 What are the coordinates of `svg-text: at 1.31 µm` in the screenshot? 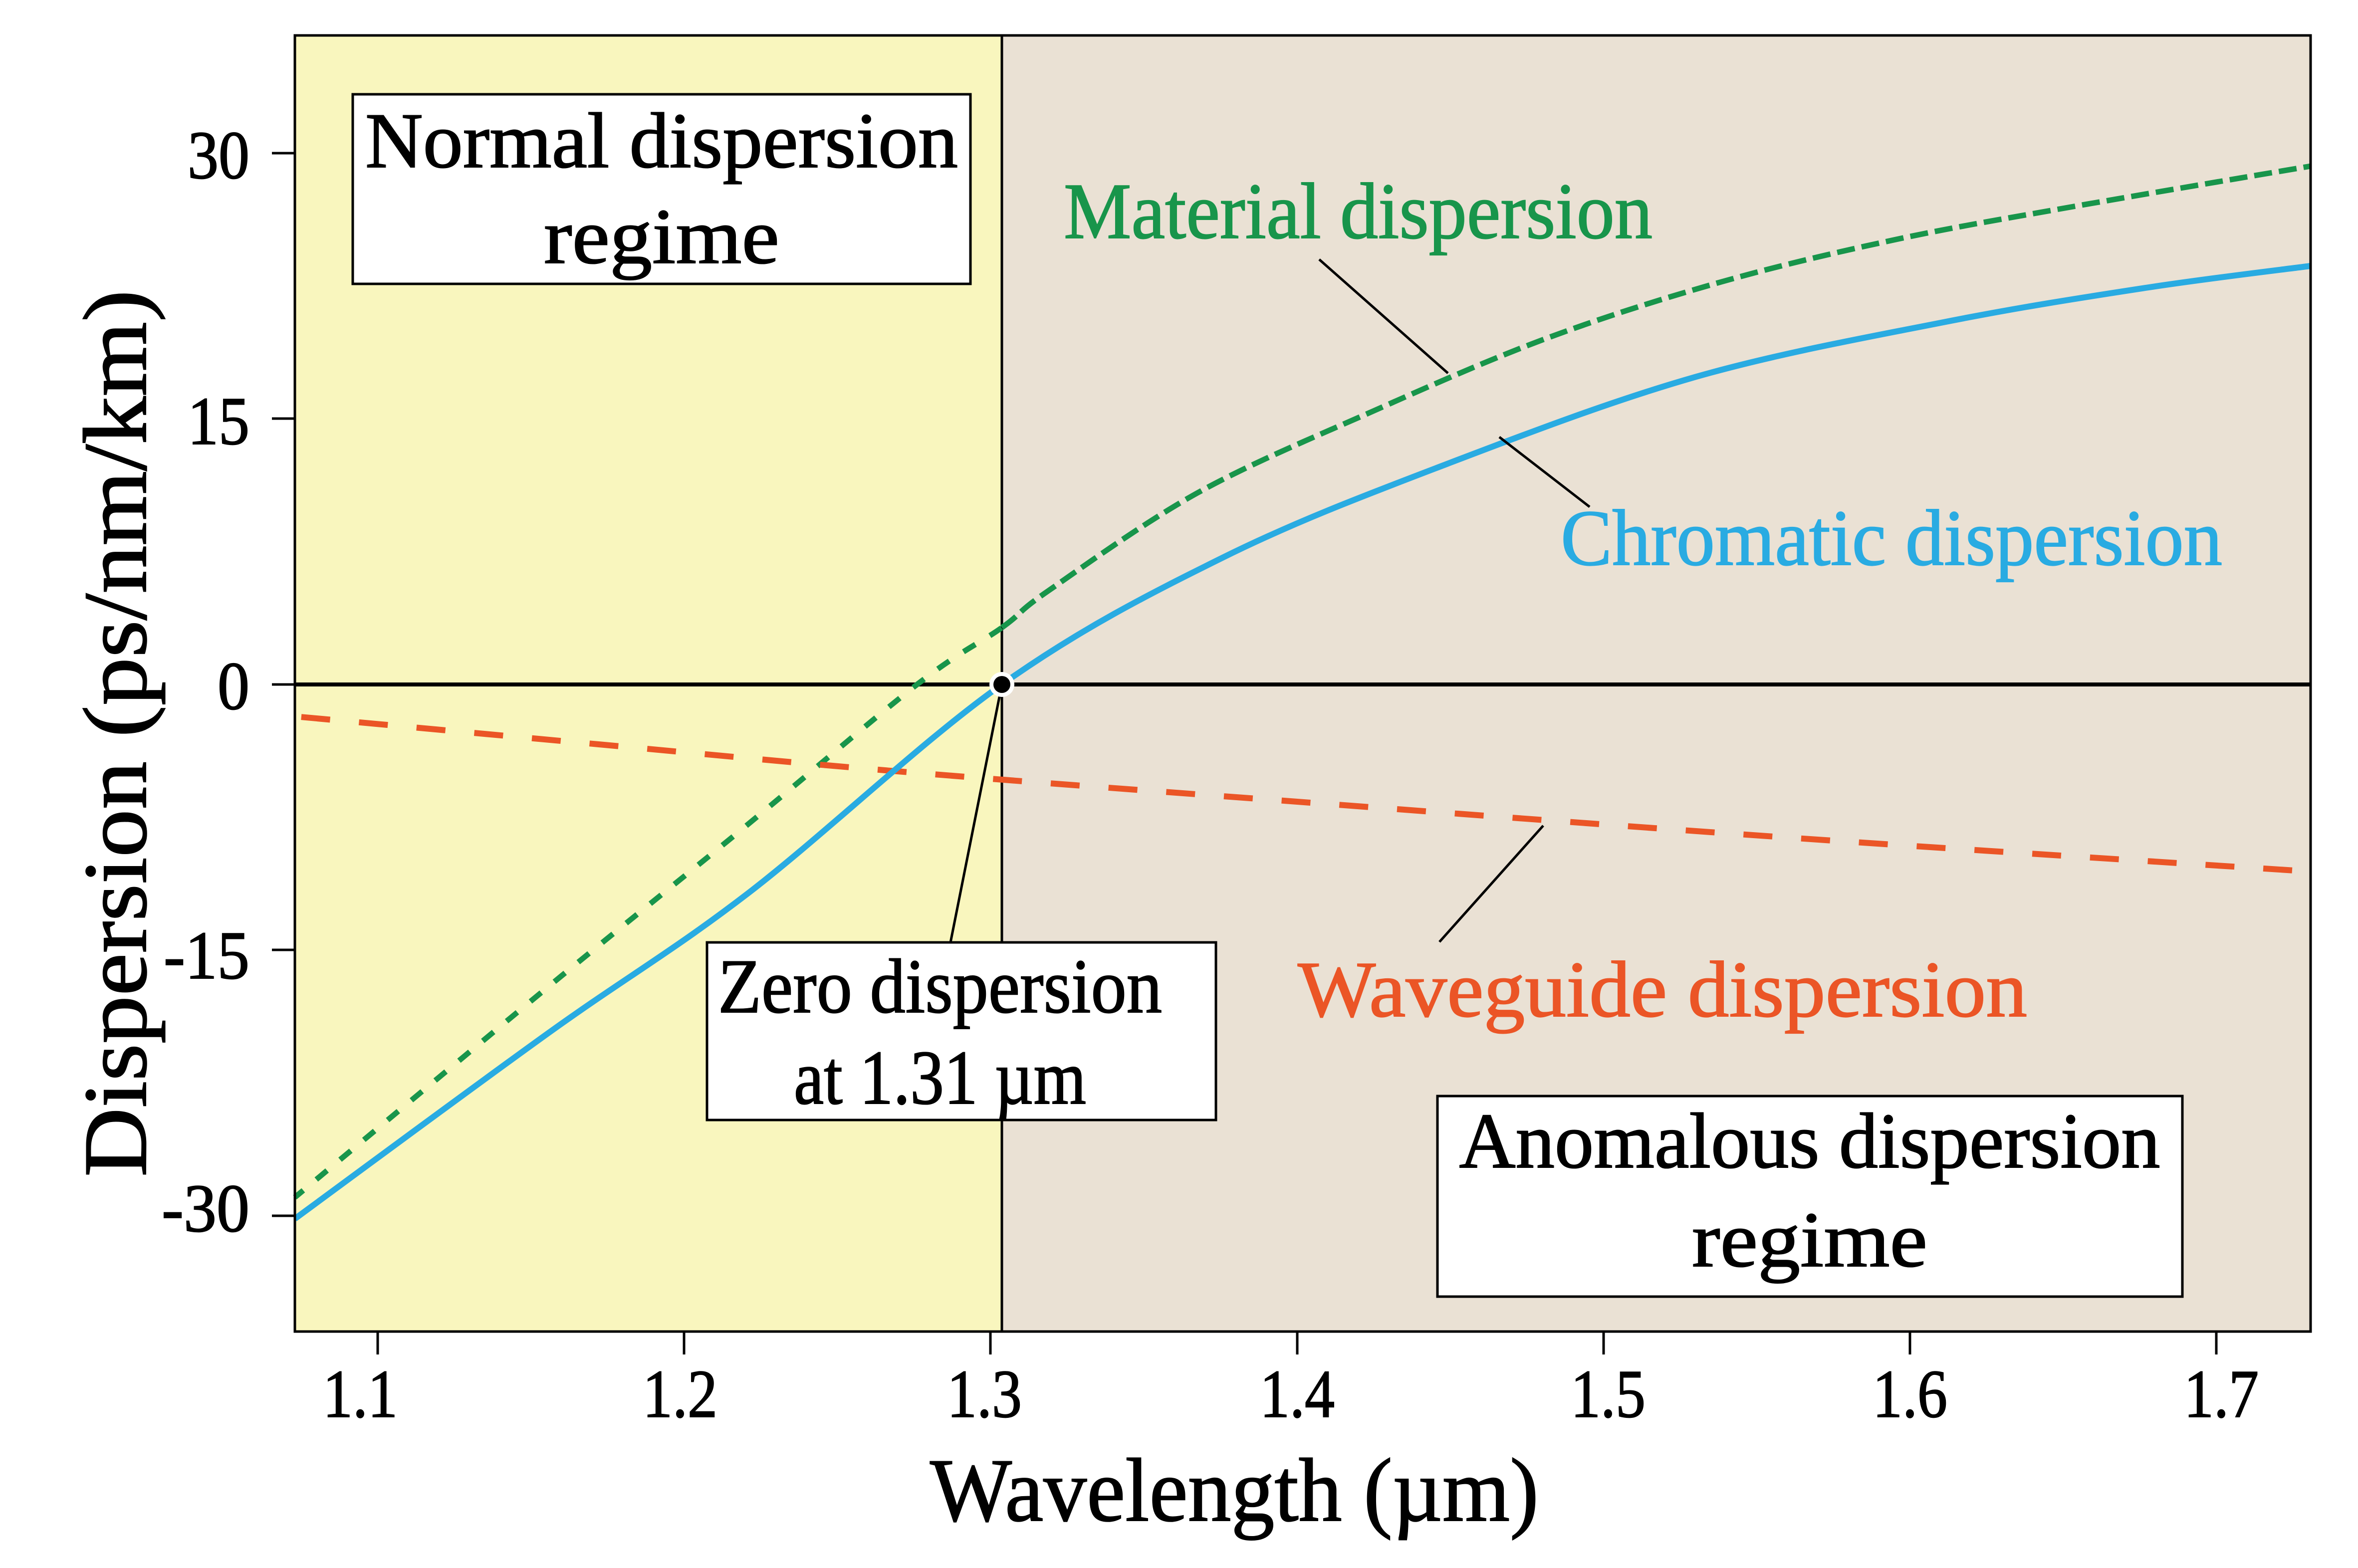 It's located at (940, 1077).